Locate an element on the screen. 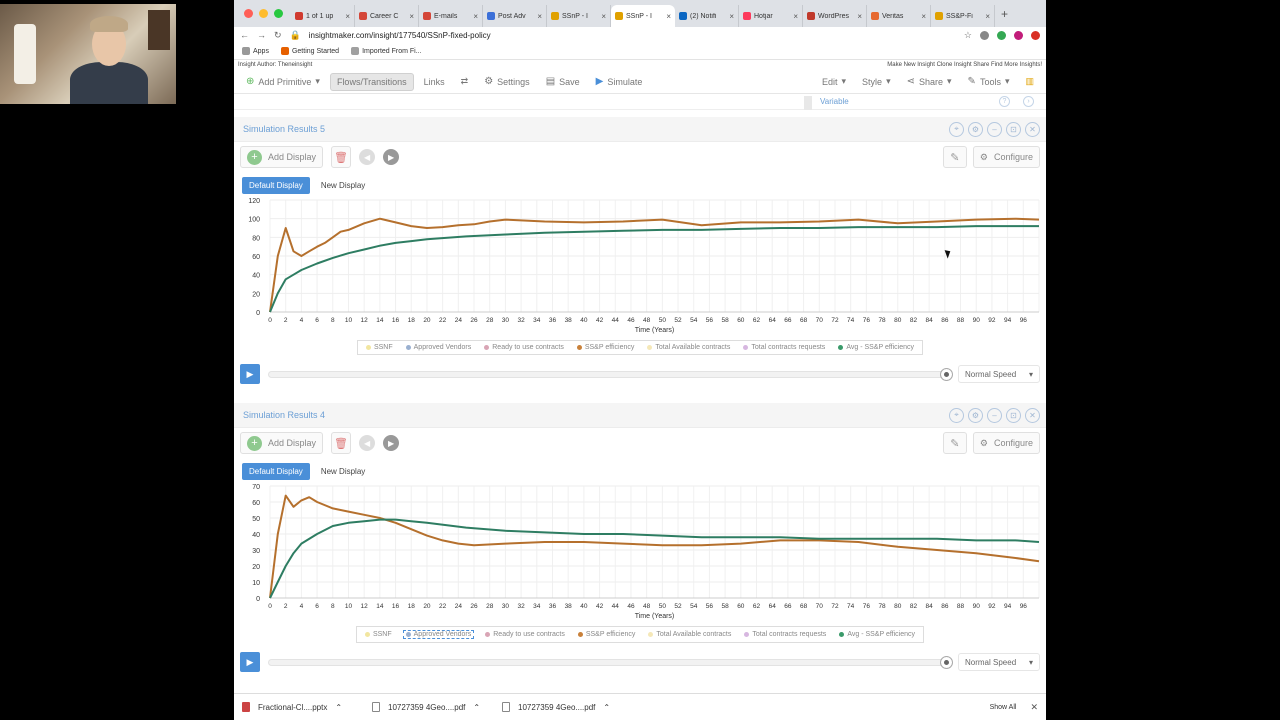  browser-tab: Post Adv × is located at coordinates (515, 16).